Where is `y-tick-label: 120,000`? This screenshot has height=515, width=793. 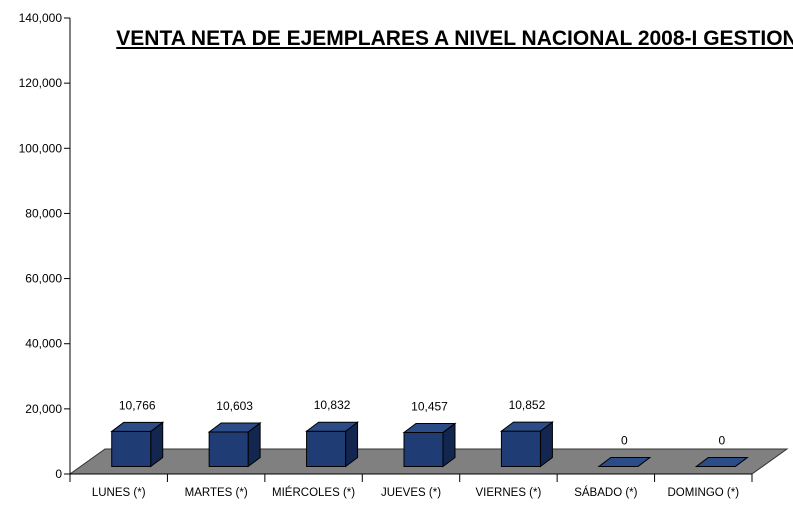
y-tick-label: 120,000 is located at coordinates (41, 83).